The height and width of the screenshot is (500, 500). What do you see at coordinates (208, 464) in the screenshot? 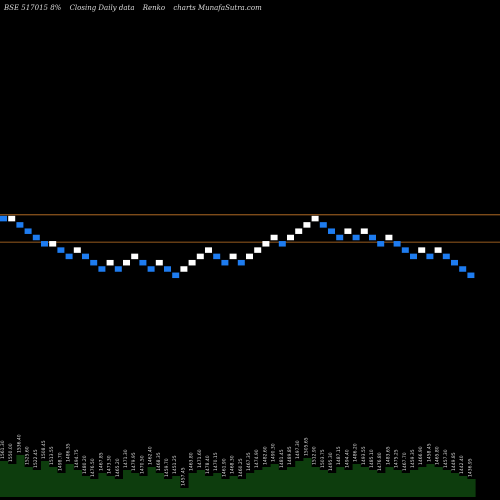
I see `price-label-25: 1478.40` at bounding box center [208, 464].